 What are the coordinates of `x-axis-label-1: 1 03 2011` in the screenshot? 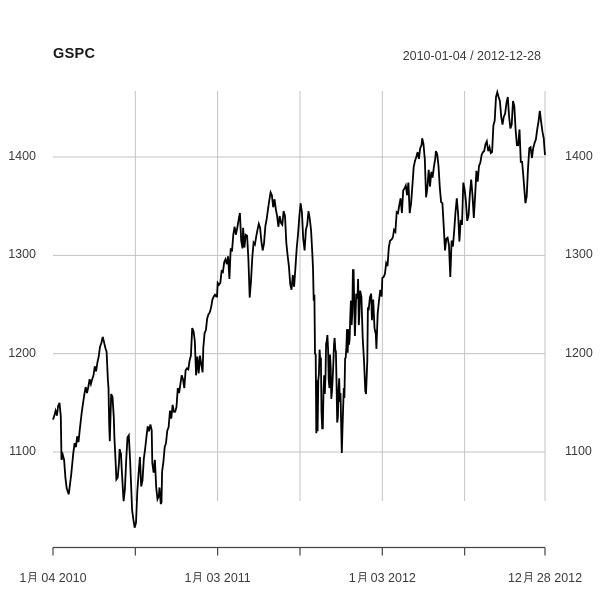 It's located at (218, 578).